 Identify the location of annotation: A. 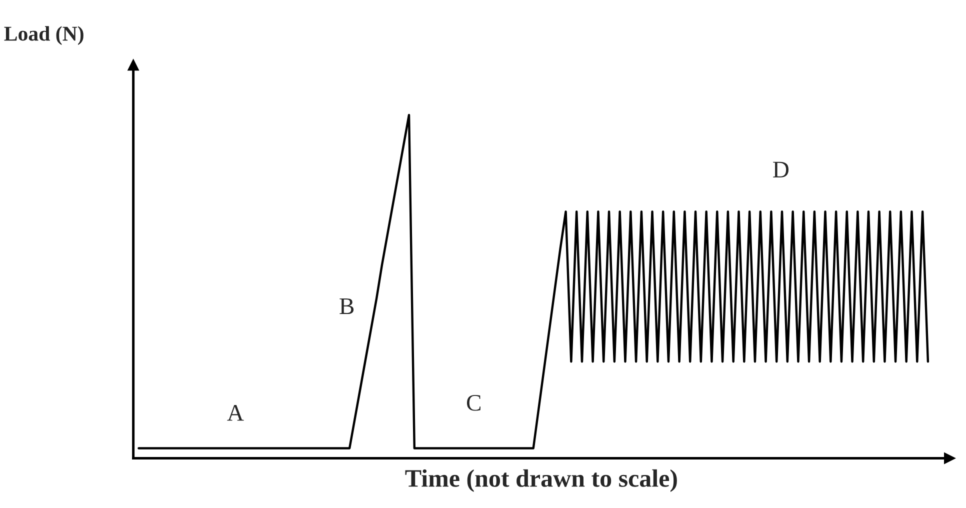
(235, 412).